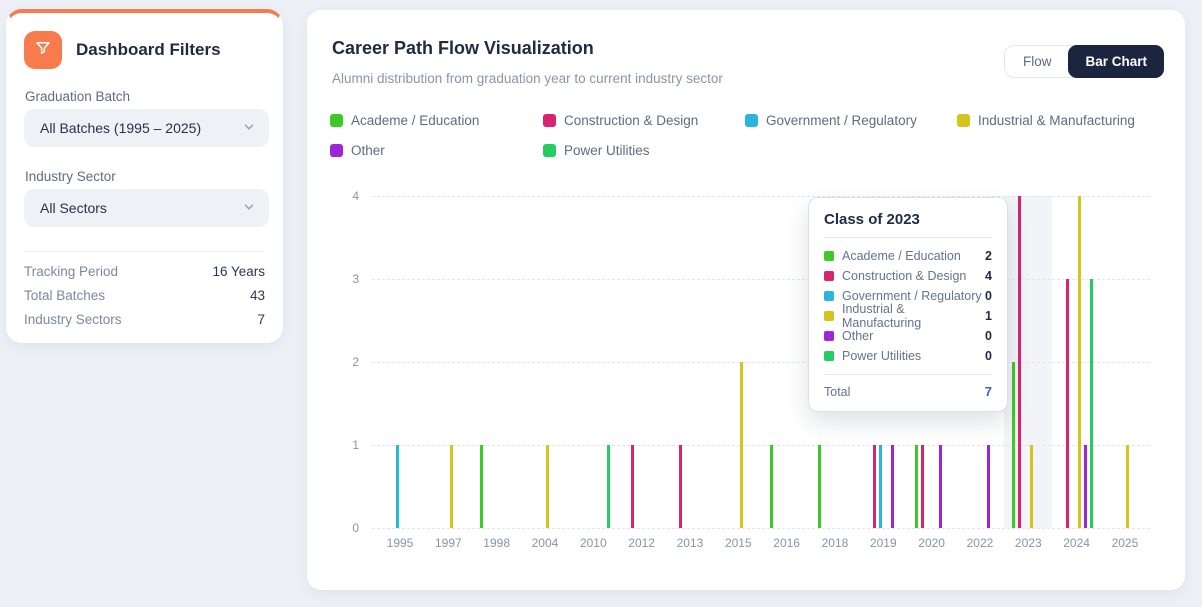 This screenshot has height=607, width=1202. What do you see at coordinates (71, 271) in the screenshot?
I see `stat-label: Tracking Period` at bounding box center [71, 271].